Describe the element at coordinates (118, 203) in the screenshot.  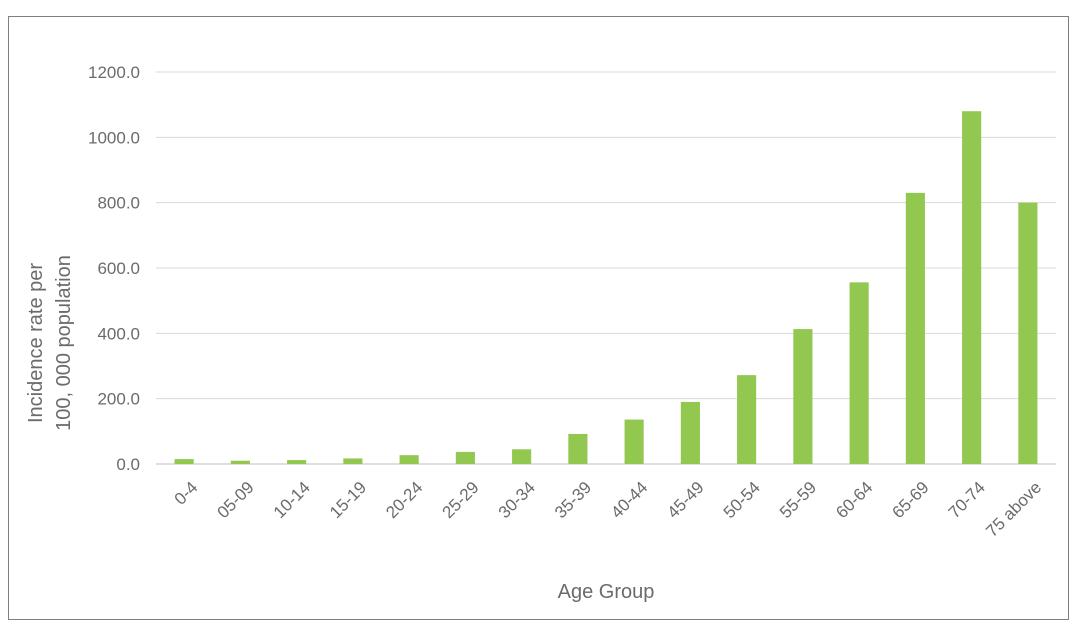
I see `y-tick-label: 800.0` at that location.